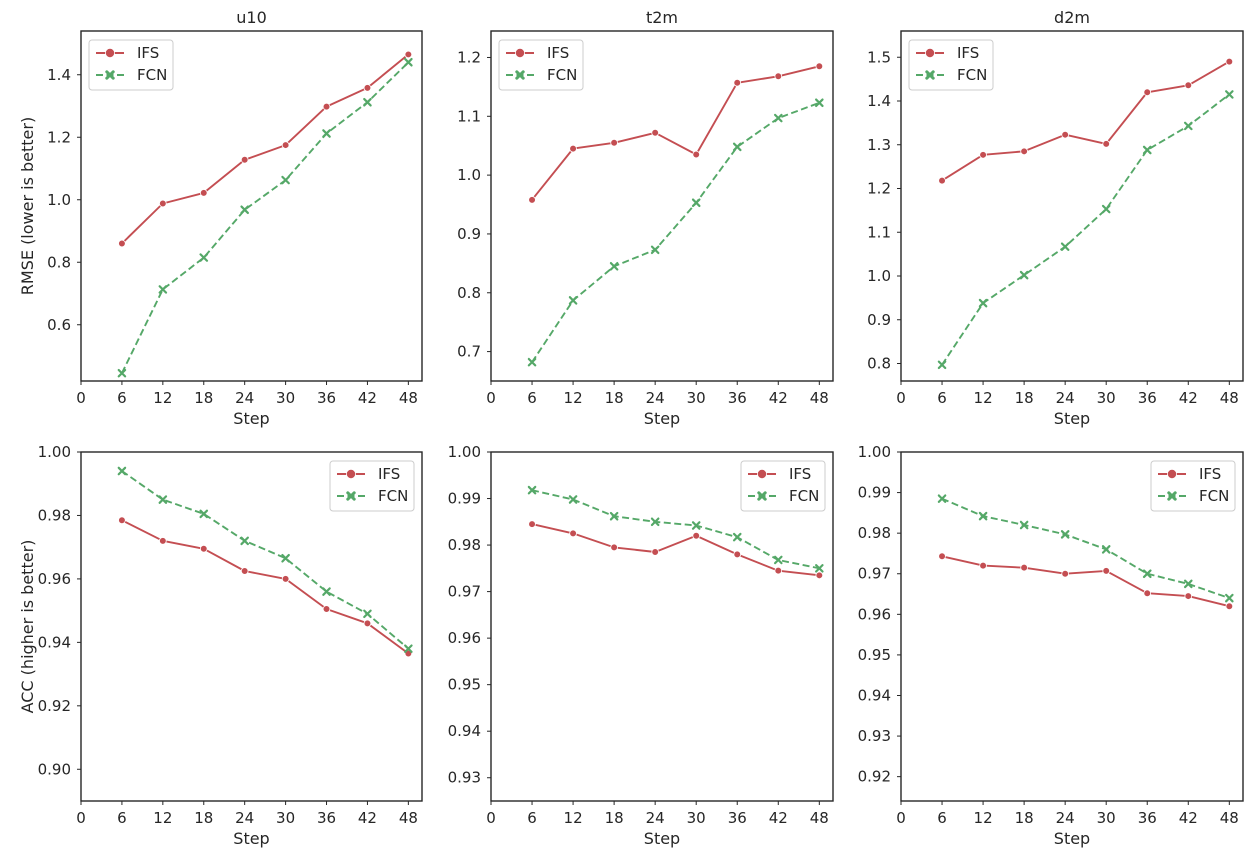 Image resolution: width=1253 pixels, height=864 pixels. I want to click on series-fcn, so click(1085, 230).